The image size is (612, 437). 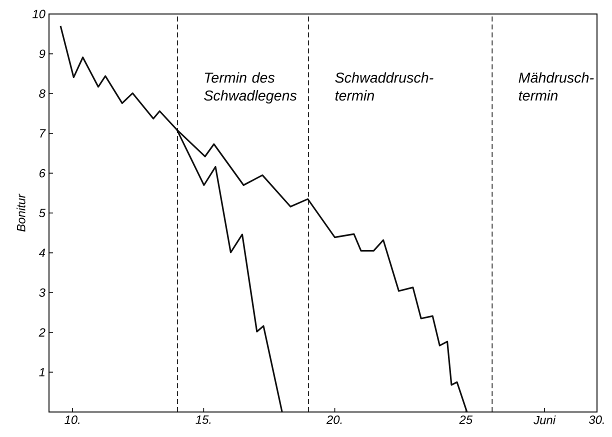 I want to click on y-tick-label: 8, so click(x=42, y=93).